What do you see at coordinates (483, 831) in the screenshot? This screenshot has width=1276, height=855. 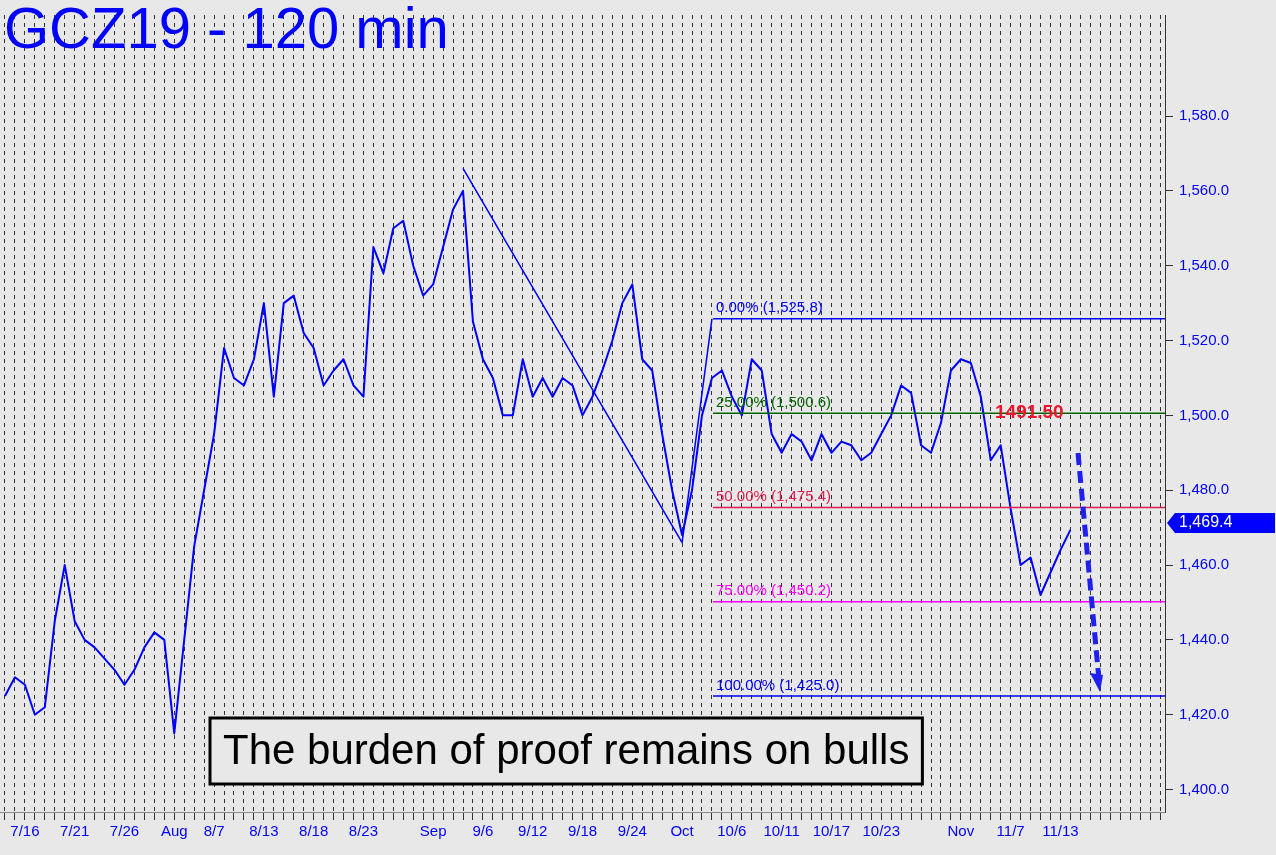 I see `x-tick-label: 9/6` at bounding box center [483, 831].